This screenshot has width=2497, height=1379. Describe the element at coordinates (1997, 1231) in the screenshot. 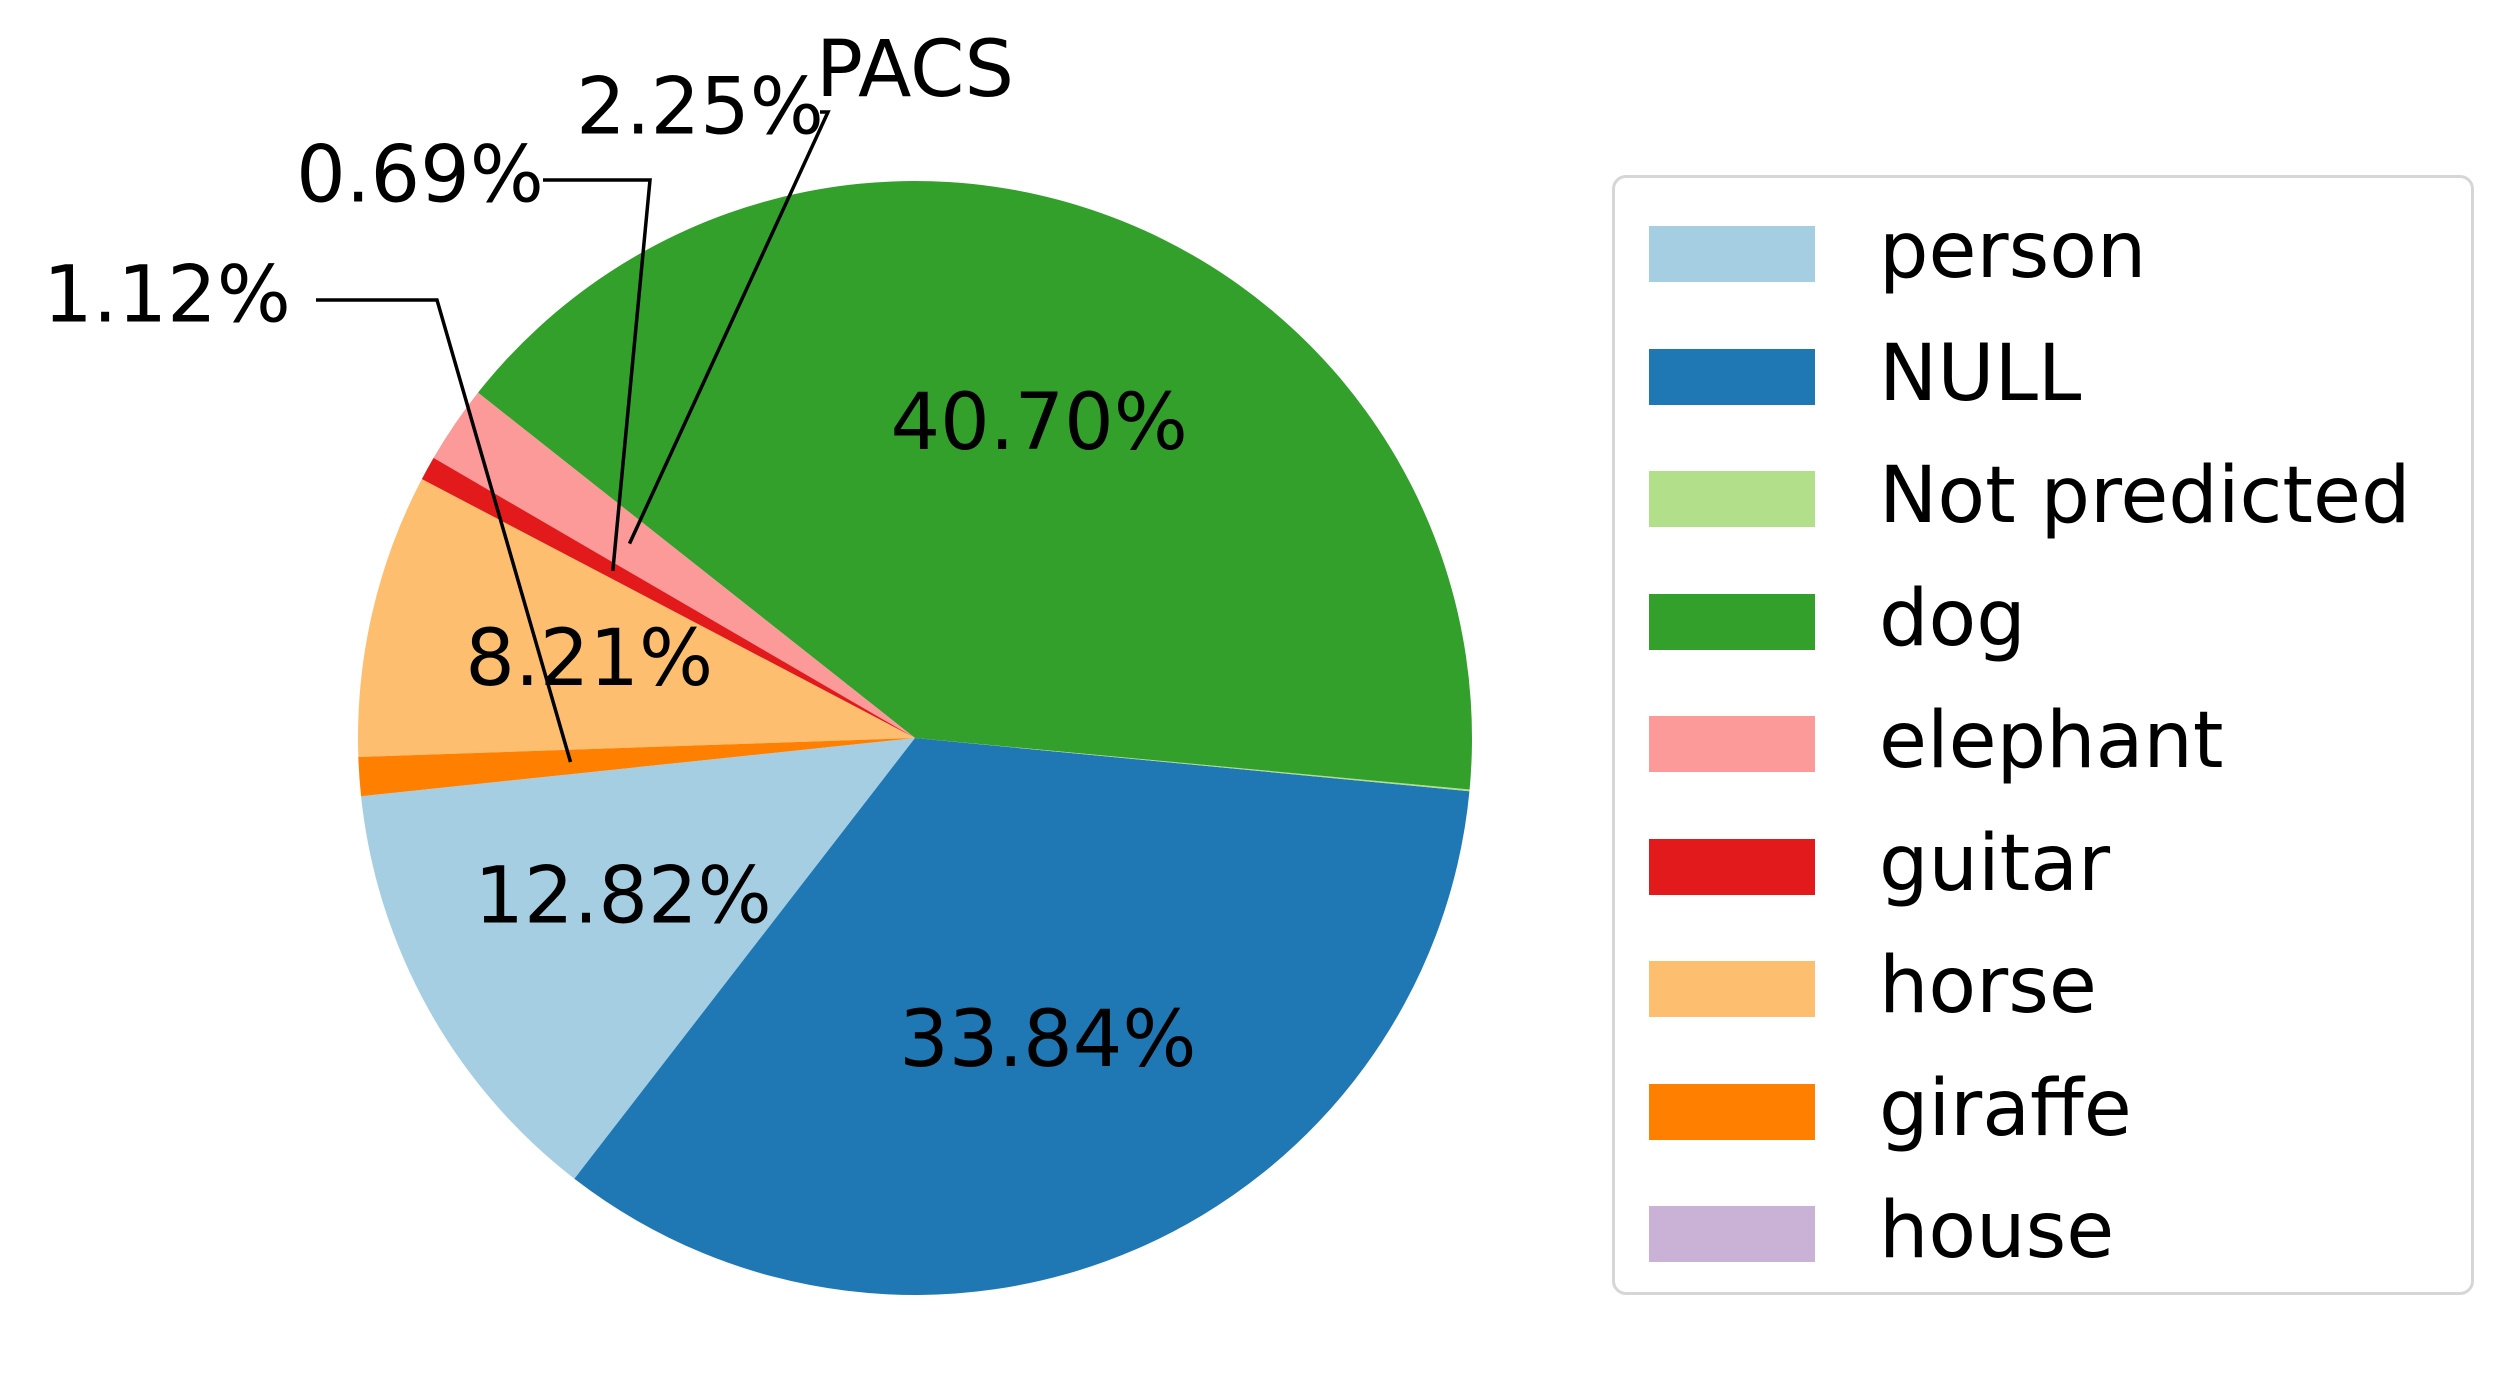

I see `legend-label: house` at that location.